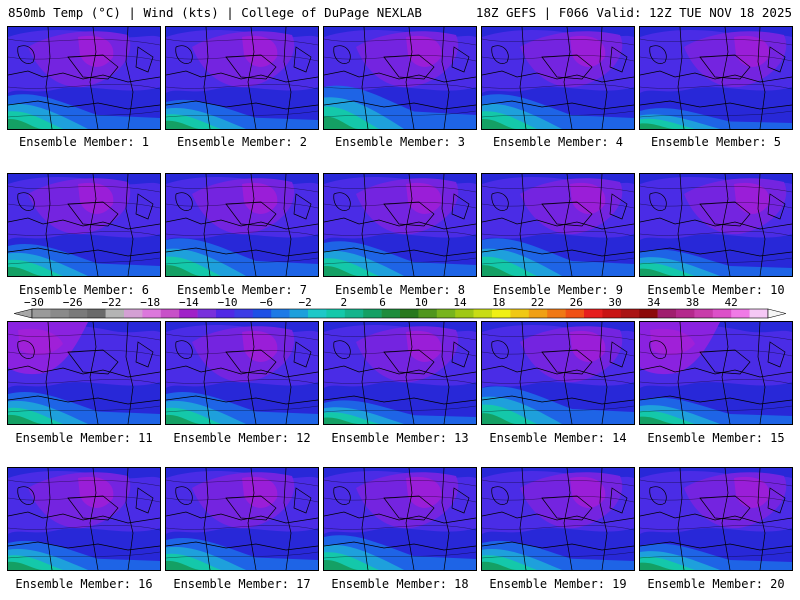 The image size is (800, 600). Describe the element at coordinates (558, 438) in the screenshot. I see `ensemble-member-caption: Ensemble Member: 14` at that location.